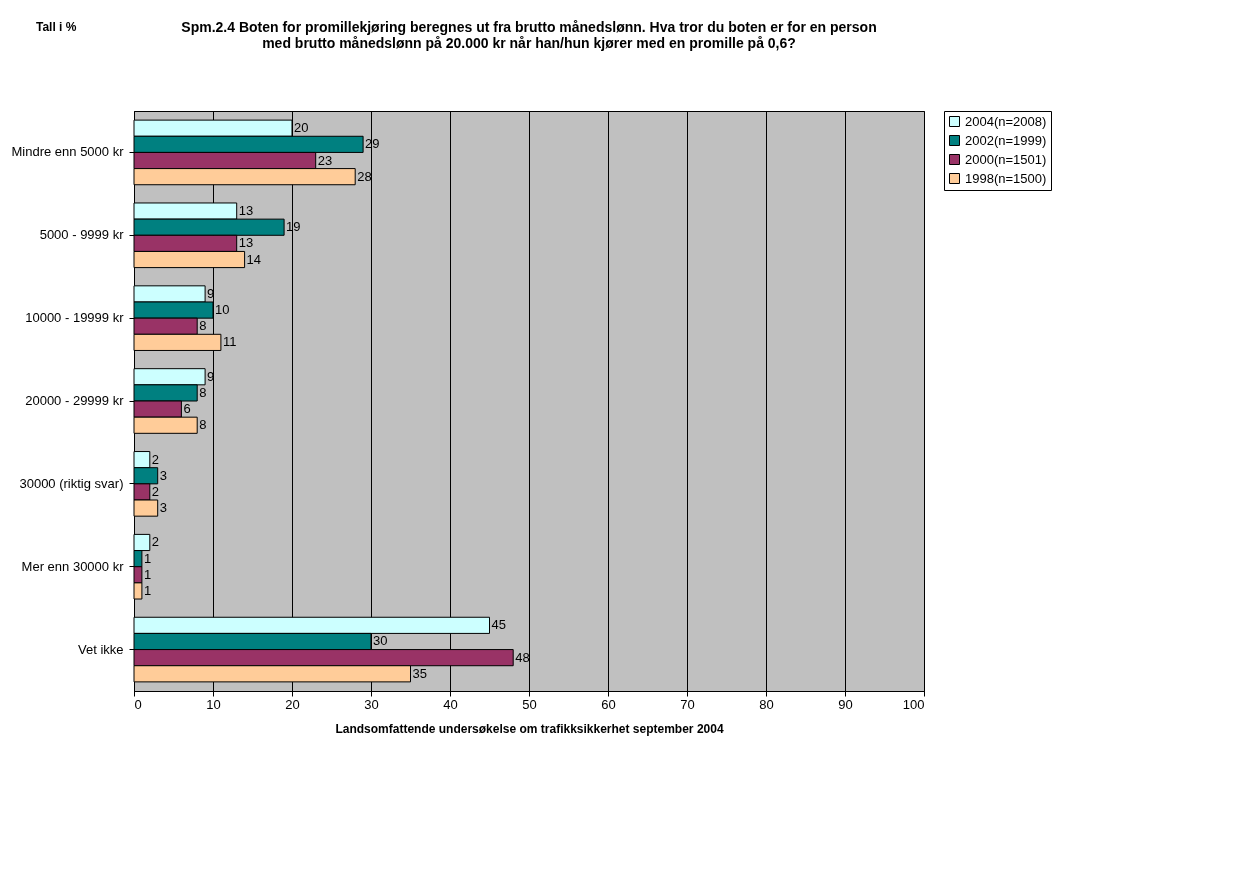 The image size is (1237, 888). Describe the element at coordinates (608, 704) in the screenshot. I see `x-tick-label: 60` at that location.